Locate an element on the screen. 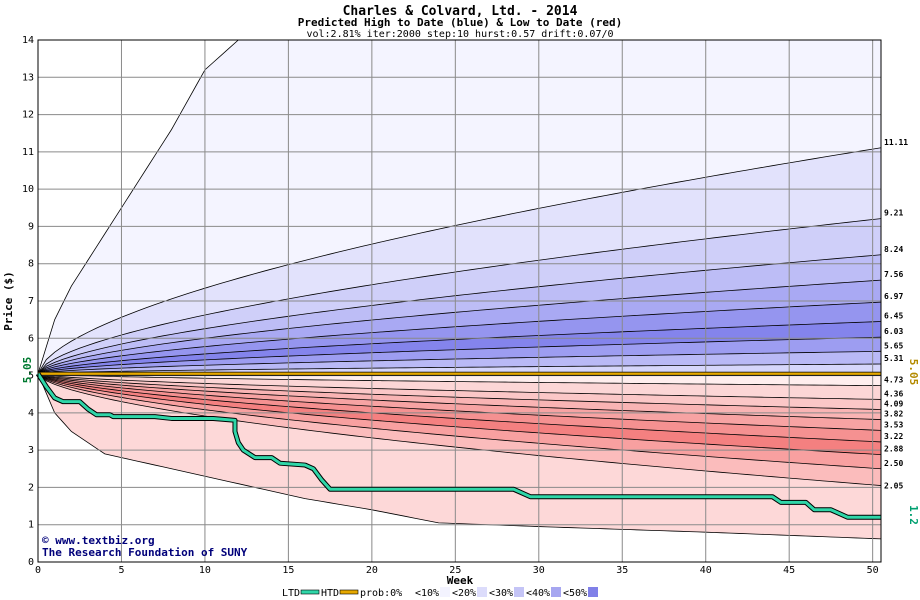  band-end-label-4: 6.97 is located at coordinates (893, 296).